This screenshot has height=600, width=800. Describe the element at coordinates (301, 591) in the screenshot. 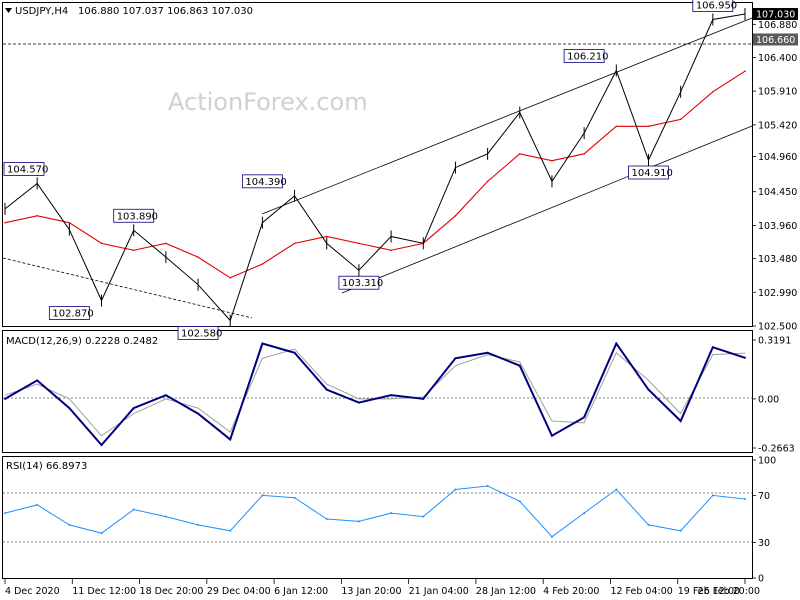

I see `time-tick-label: 6 Jan 12:00` at that location.